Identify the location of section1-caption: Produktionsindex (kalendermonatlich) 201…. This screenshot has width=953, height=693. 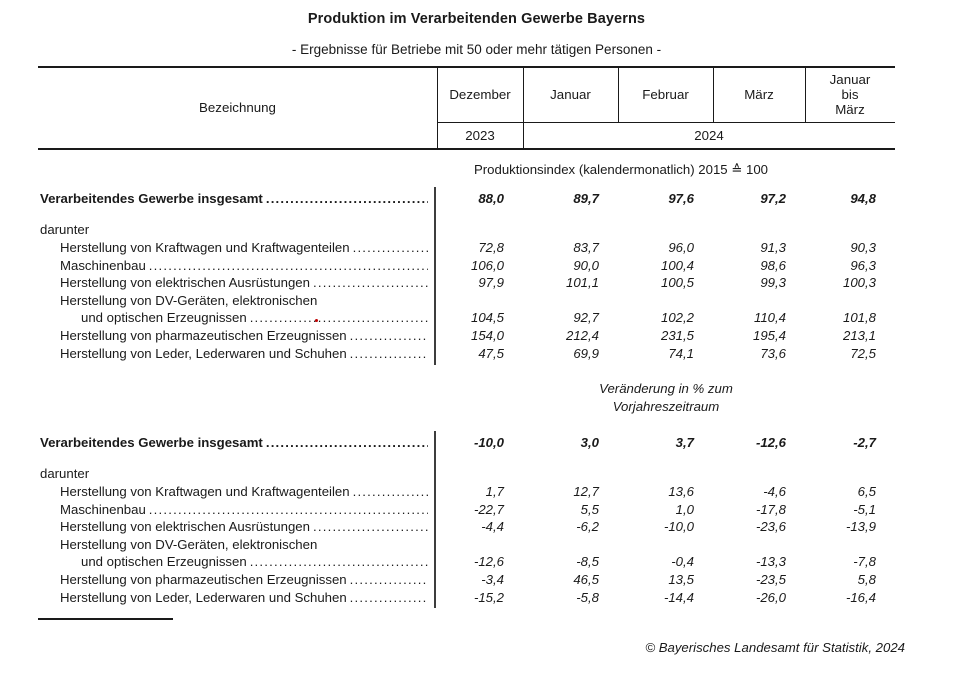
(621, 169).